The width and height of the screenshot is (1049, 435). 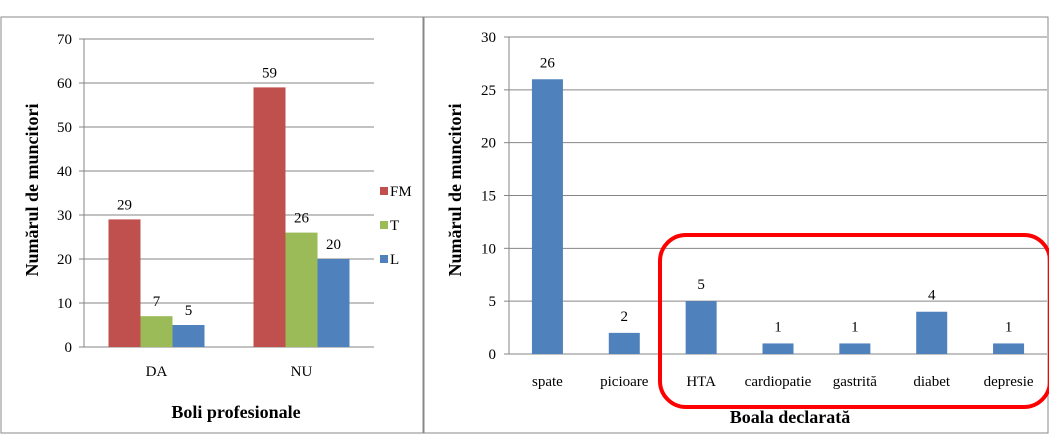 I want to click on y-tick-label: 15, so click(x=488, y=197).